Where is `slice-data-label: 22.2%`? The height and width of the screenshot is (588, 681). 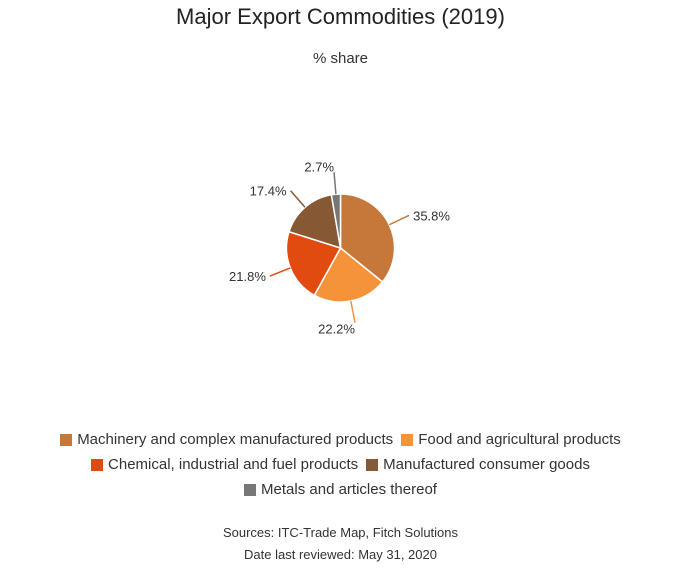 slice-data-label: 22.2% is located at coordinates (336, 329).